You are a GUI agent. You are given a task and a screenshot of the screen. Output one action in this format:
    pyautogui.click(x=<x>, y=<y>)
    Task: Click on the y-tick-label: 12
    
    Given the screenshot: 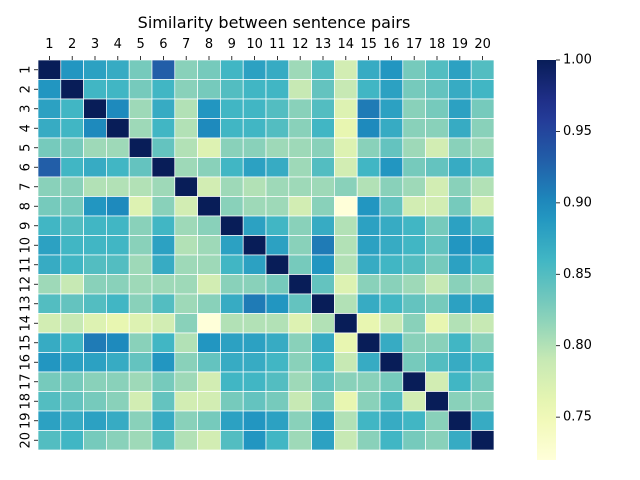 What is the action you would take?
    pyautogui.click(x=26, y=284)
    